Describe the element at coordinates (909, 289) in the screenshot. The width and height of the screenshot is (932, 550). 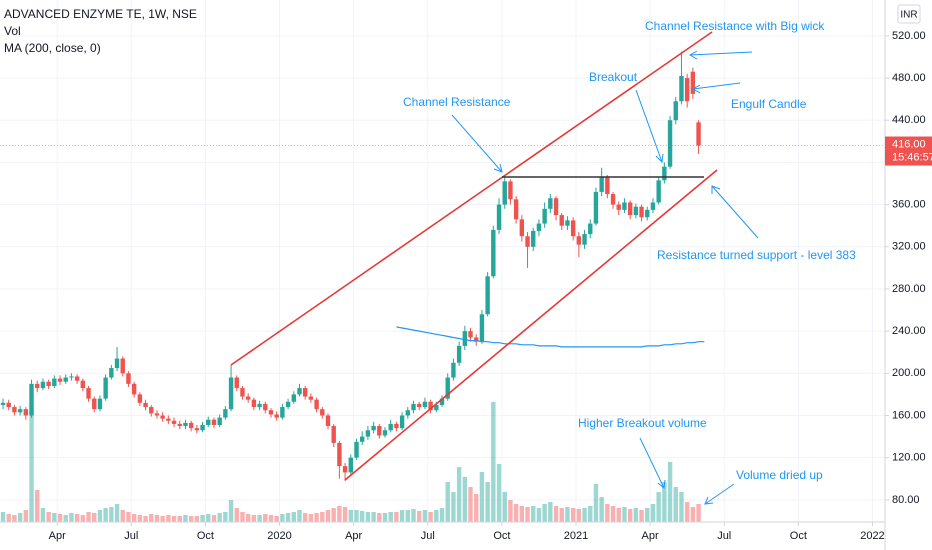
I see `y-tick-label: 280.00` at that location.